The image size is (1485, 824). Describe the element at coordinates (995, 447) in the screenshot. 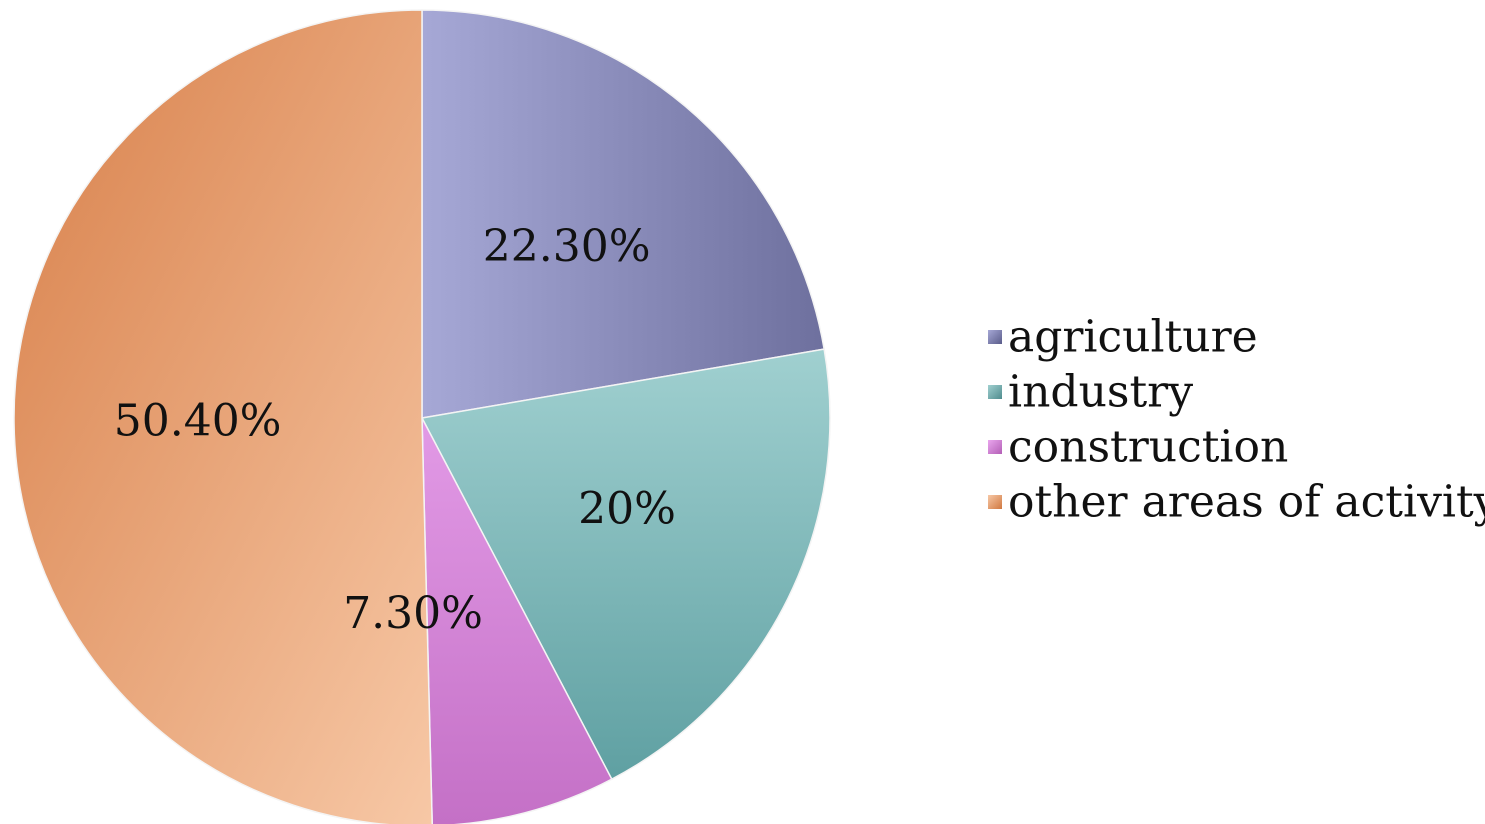

I see `legend-swatch-construction` at that location.